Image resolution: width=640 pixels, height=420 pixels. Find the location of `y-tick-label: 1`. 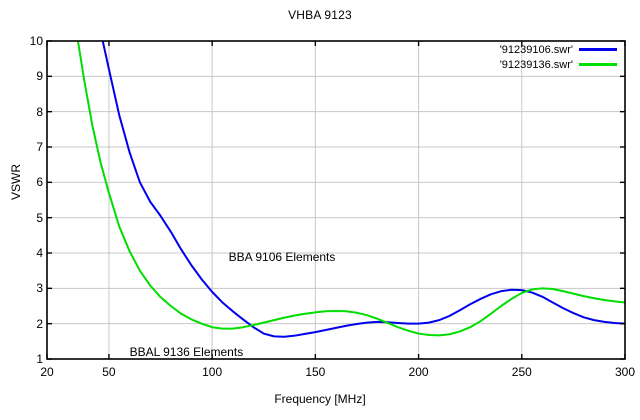

y-tick-label: 1 is located at coordinates (39, 359).